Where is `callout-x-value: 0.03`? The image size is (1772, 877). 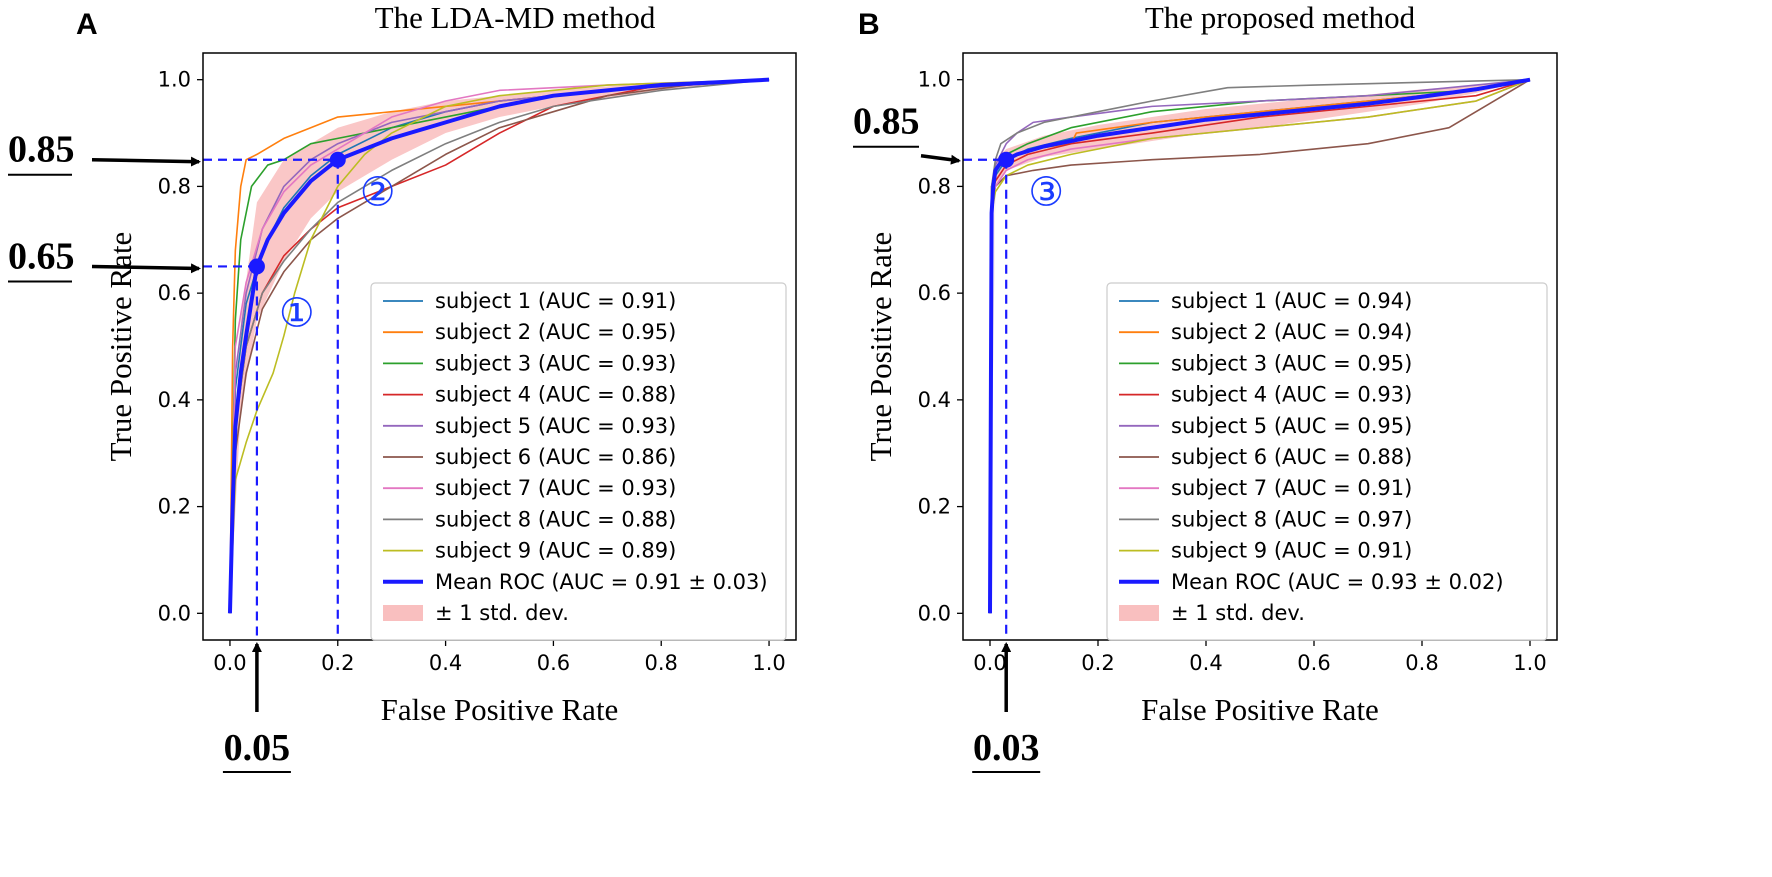 callout-x-value: 0.03 is located at coordinates (1006, 748).